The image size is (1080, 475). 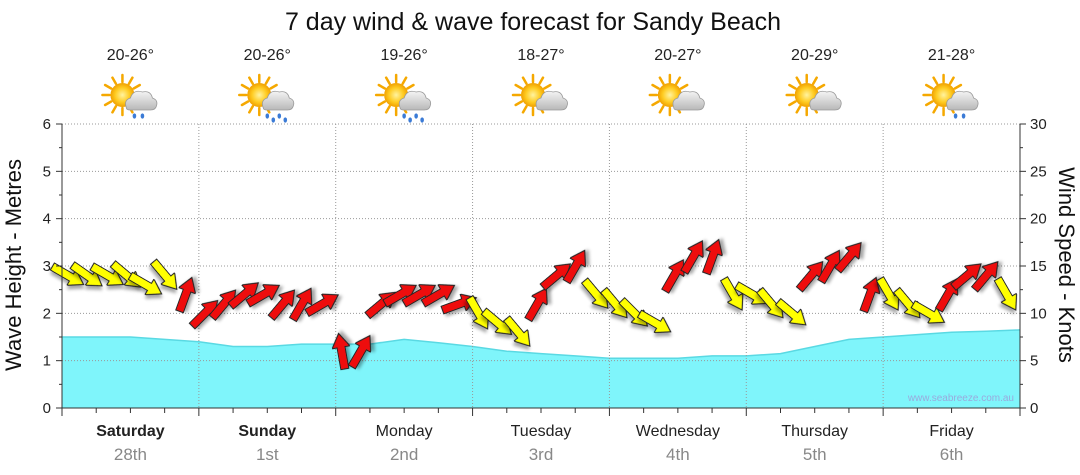 I want to click on temperature-range: 19-26°, so click(x=403, y=55).